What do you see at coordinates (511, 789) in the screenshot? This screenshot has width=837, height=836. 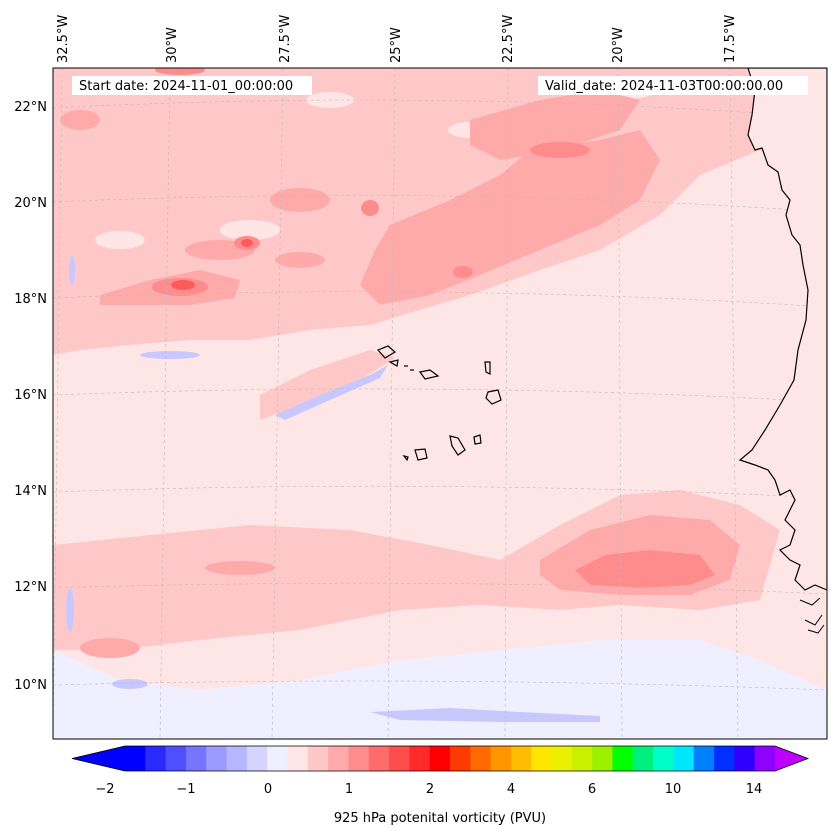 I see `colorbar-tick: 4` at bounding box center [511, 789].